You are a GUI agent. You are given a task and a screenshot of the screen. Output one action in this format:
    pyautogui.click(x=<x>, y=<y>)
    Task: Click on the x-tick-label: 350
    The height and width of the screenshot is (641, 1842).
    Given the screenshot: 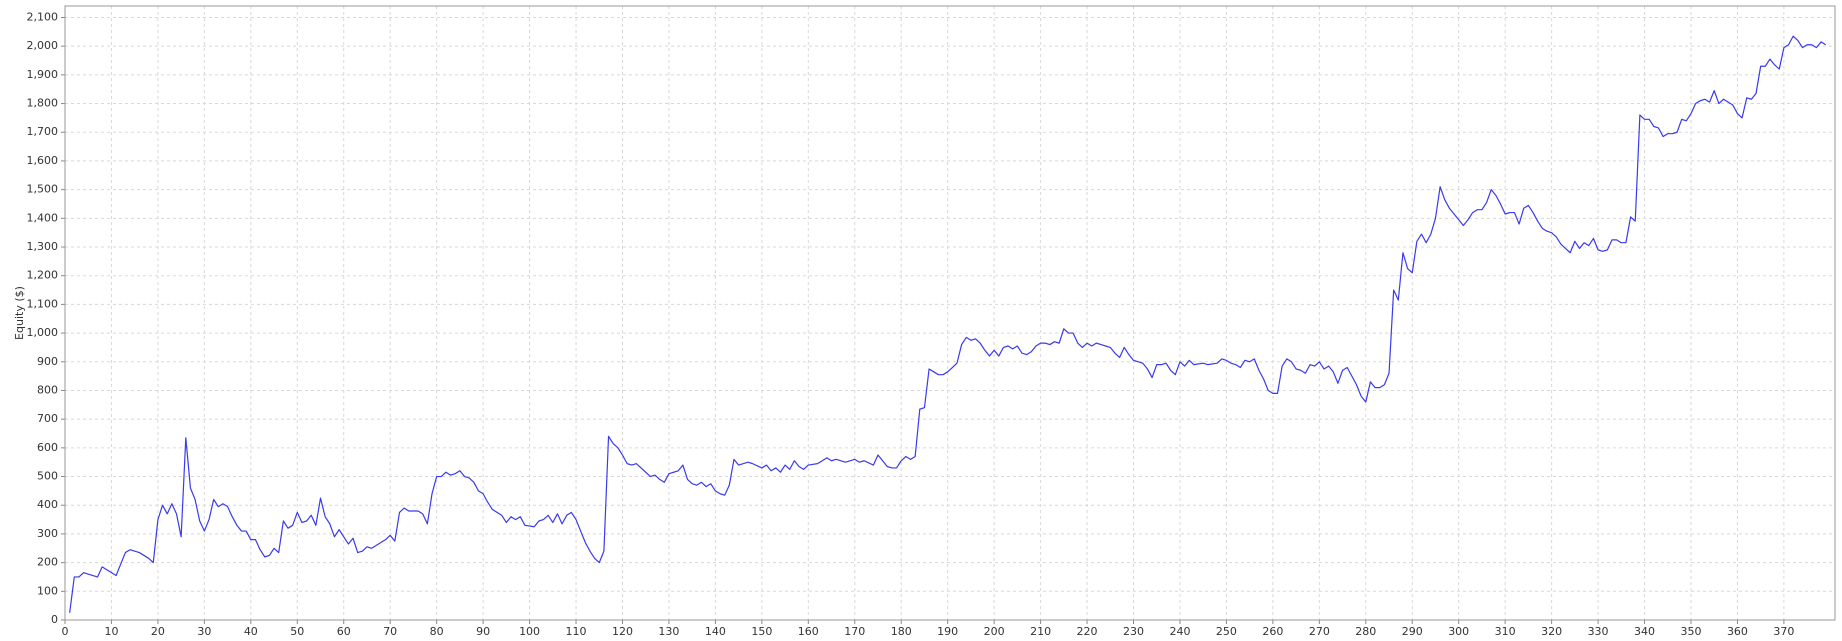 What is the action you would take?
    pyautogui.click(x=1690, y=631)
    